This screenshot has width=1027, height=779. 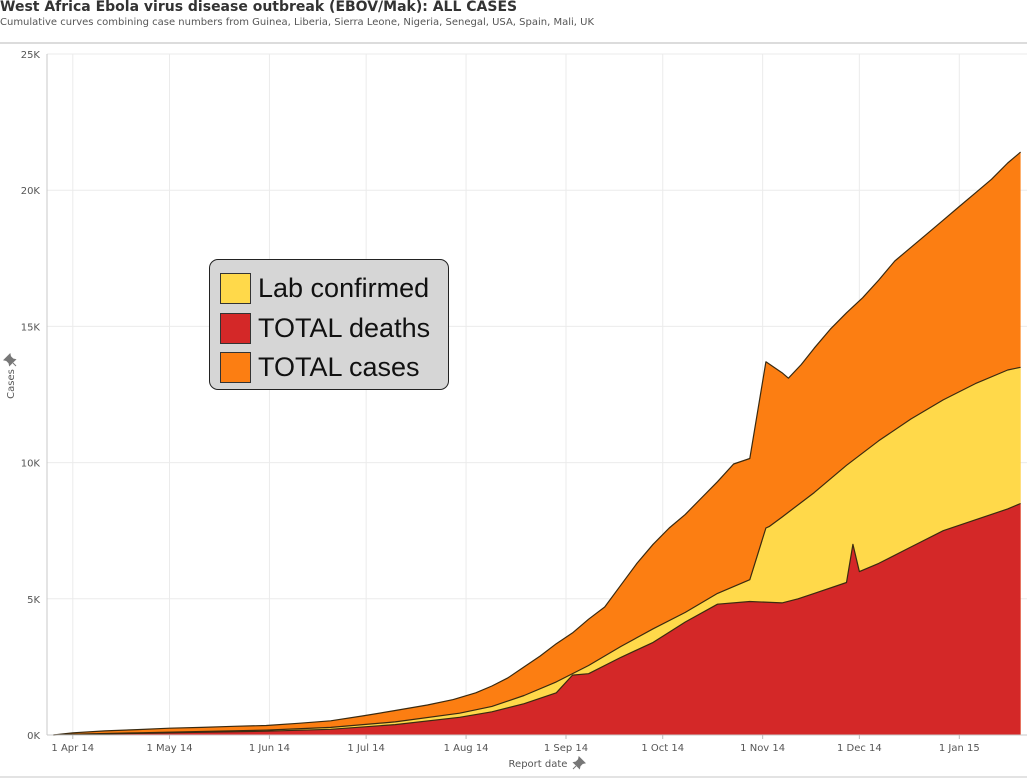 I want to click on y-tick-label: 15K, so click(x=31, y=327).